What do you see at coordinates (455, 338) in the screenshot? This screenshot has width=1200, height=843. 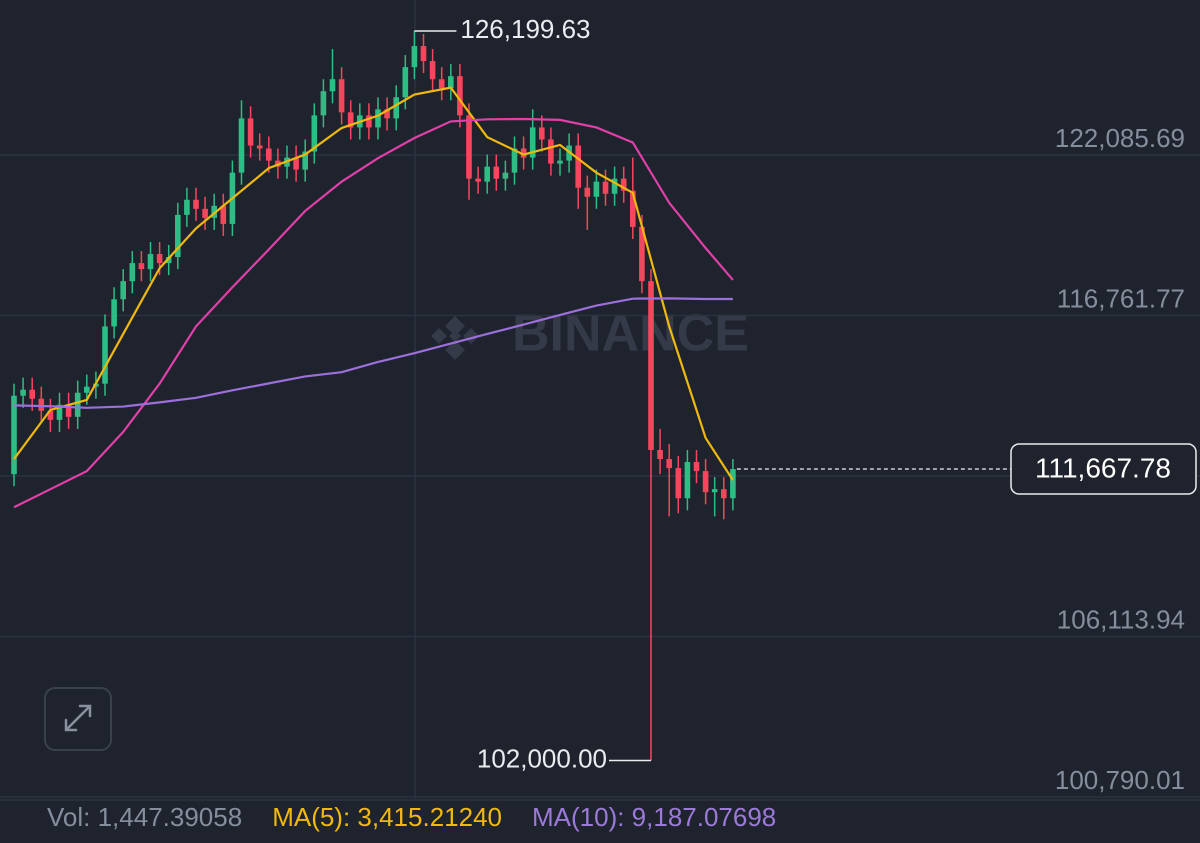 I see `watermark-logo` at bounding box center [455, 338].